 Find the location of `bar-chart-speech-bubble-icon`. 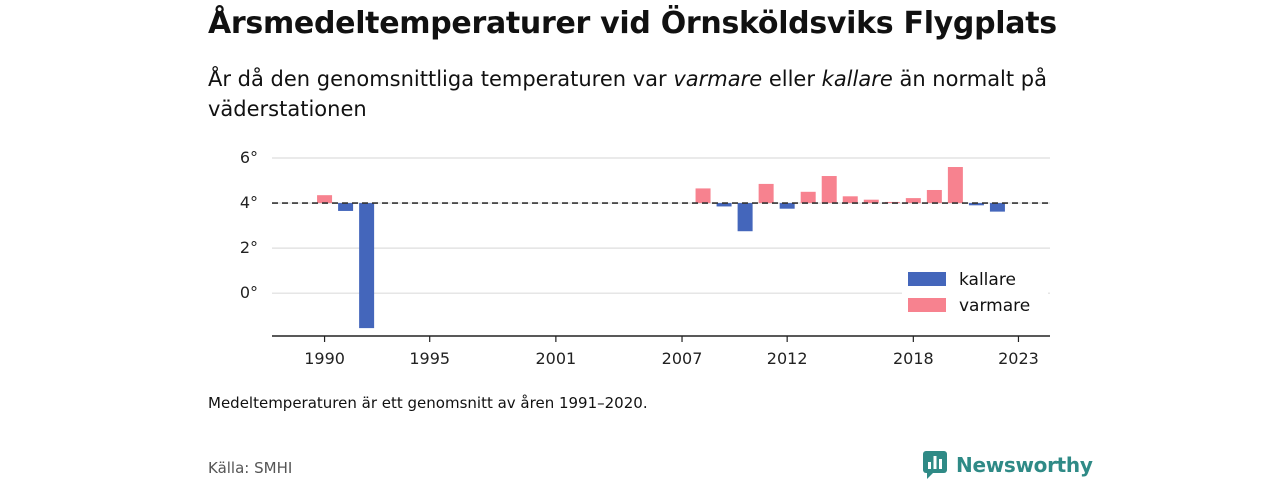

bar-chart-speech-bubble-icon is located at coordinates (935, 465).